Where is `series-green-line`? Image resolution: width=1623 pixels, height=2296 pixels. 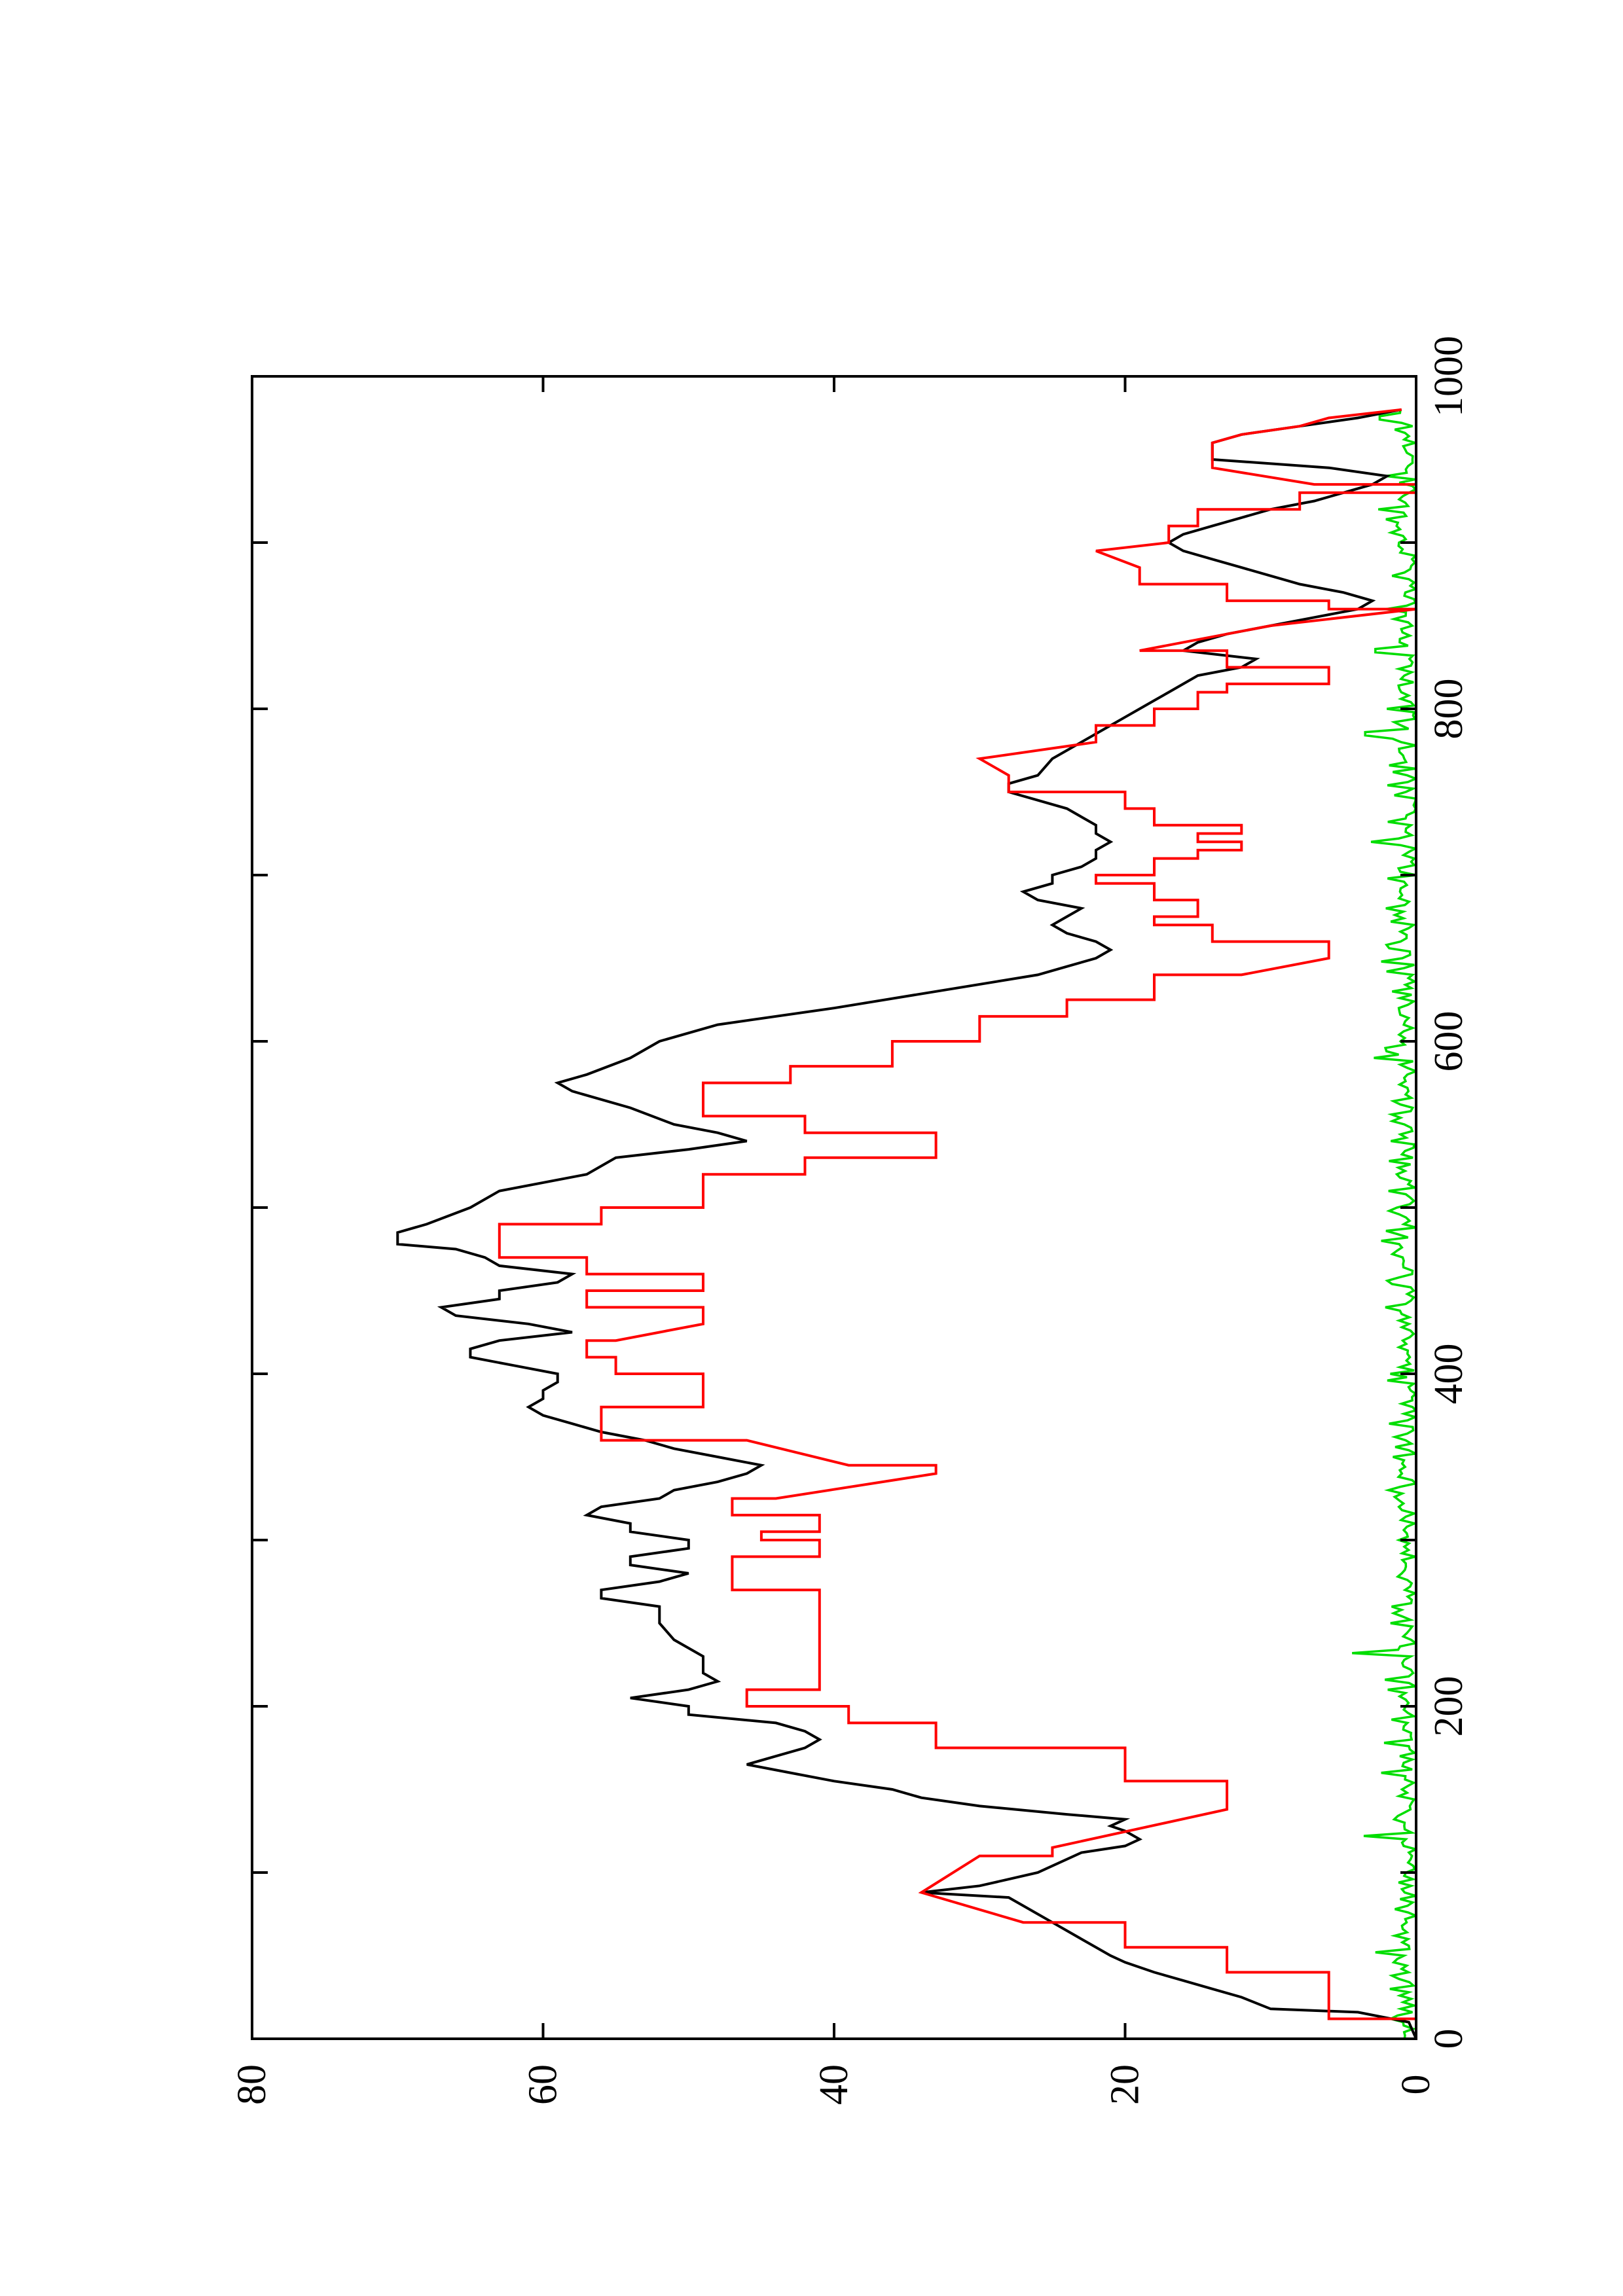
series-green-line is located at coordinates (1384, 1224).